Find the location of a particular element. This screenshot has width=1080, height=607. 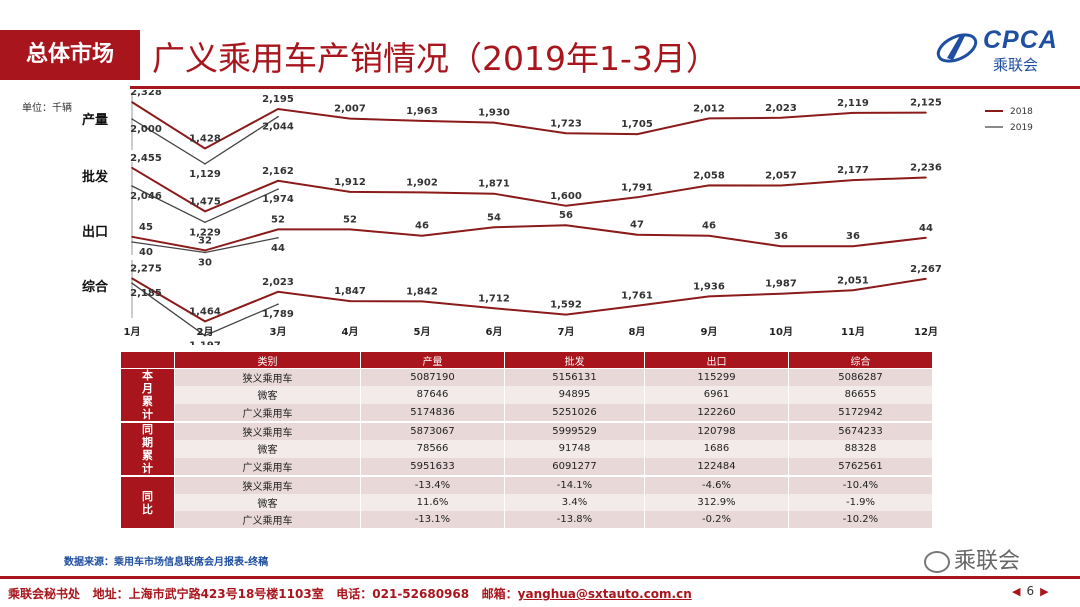

data-label: 1,475 is located at coordinates (205, 201).